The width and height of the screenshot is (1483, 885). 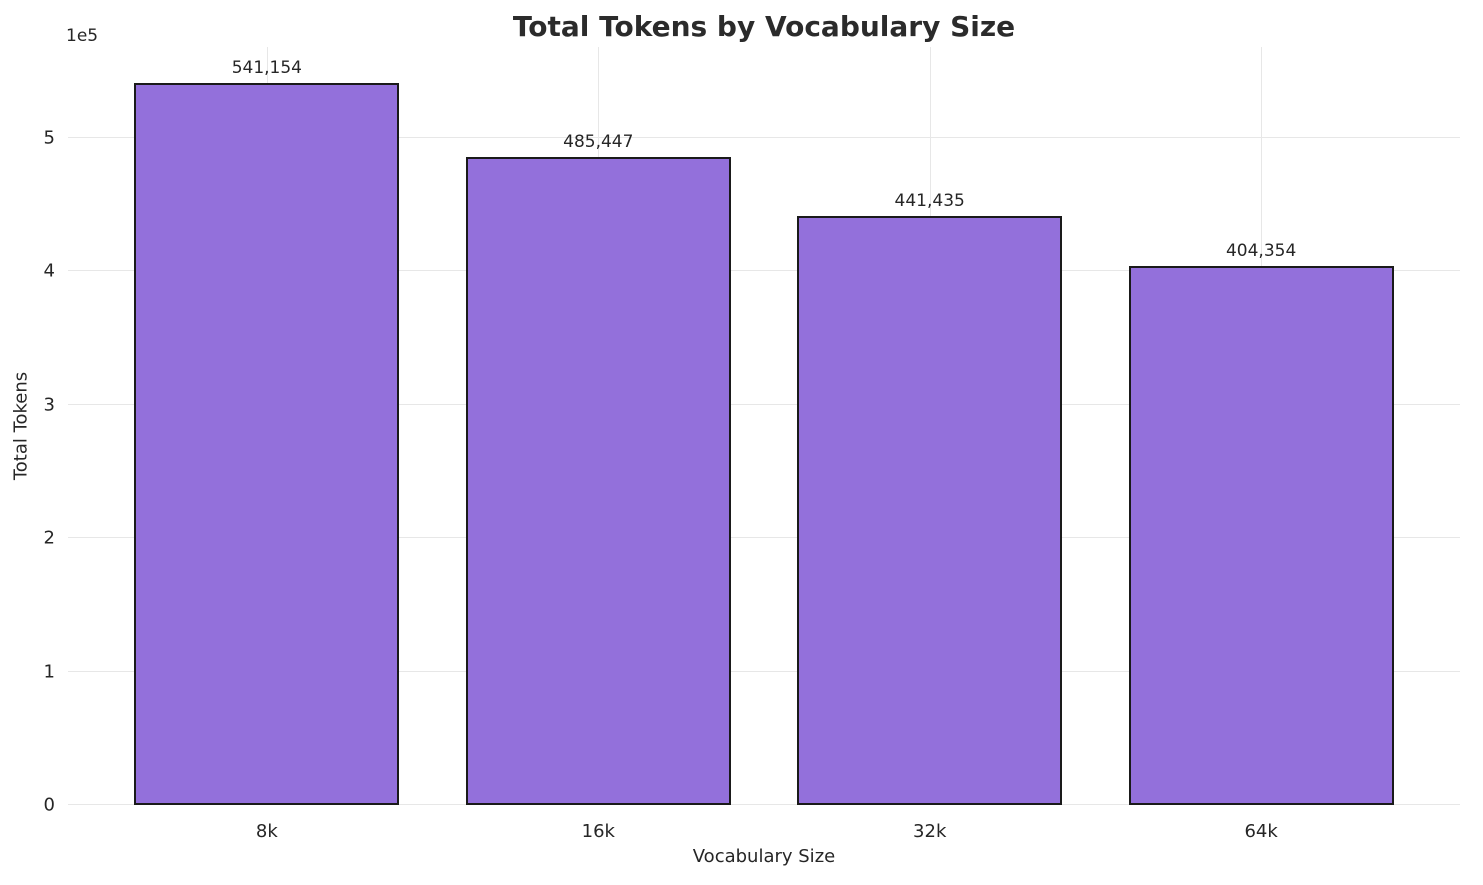 I want to click on y-tick-label: 3, so click(x=49, y=405).